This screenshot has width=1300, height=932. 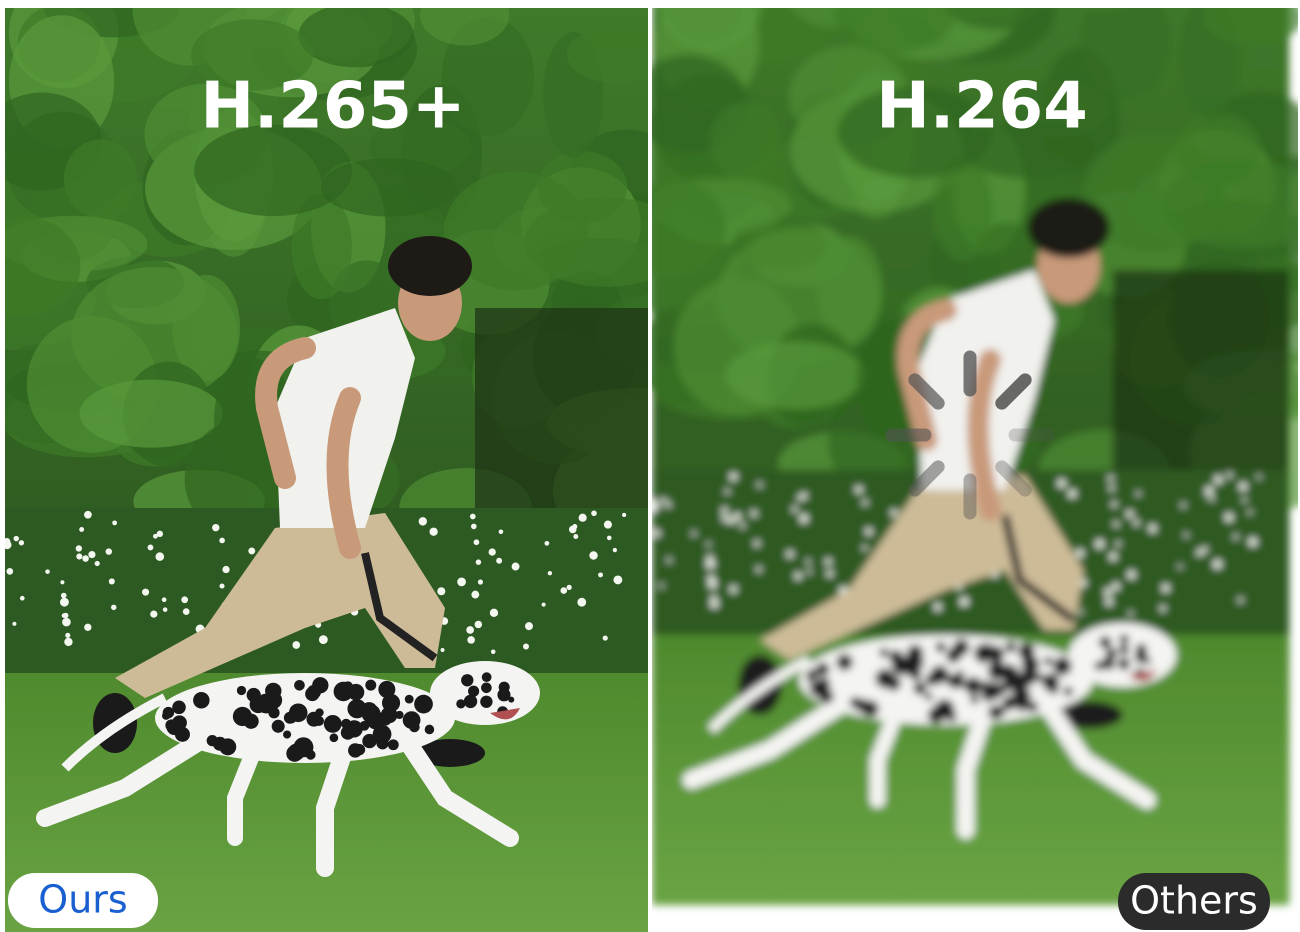 What do you see at coordinates (981, 107) in the screenshot?
I see `panel-title: H.264` at bounding box center [981, 107].